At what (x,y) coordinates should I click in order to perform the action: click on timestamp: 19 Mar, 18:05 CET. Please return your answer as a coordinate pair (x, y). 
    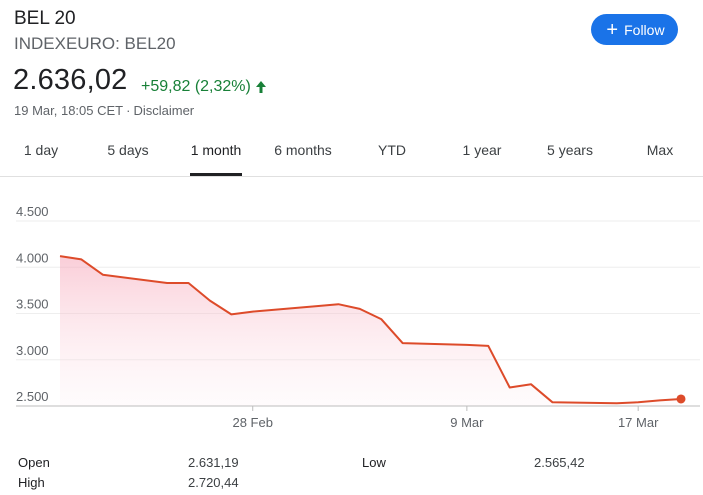
    Looking at the image, I should click on (69, 110).